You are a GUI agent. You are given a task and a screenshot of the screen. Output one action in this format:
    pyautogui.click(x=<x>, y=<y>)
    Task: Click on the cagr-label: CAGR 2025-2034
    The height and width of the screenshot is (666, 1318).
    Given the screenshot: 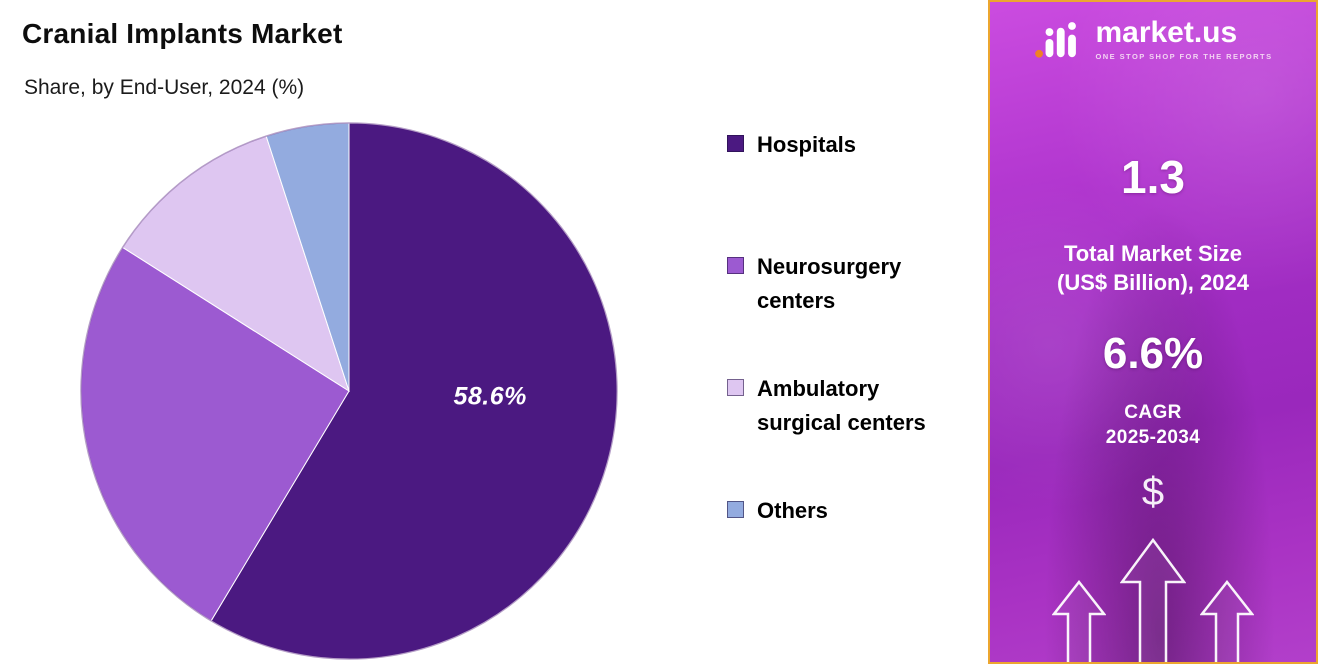 What is the action you would take?
    pyautogui.click(x=1153, y=425)
    